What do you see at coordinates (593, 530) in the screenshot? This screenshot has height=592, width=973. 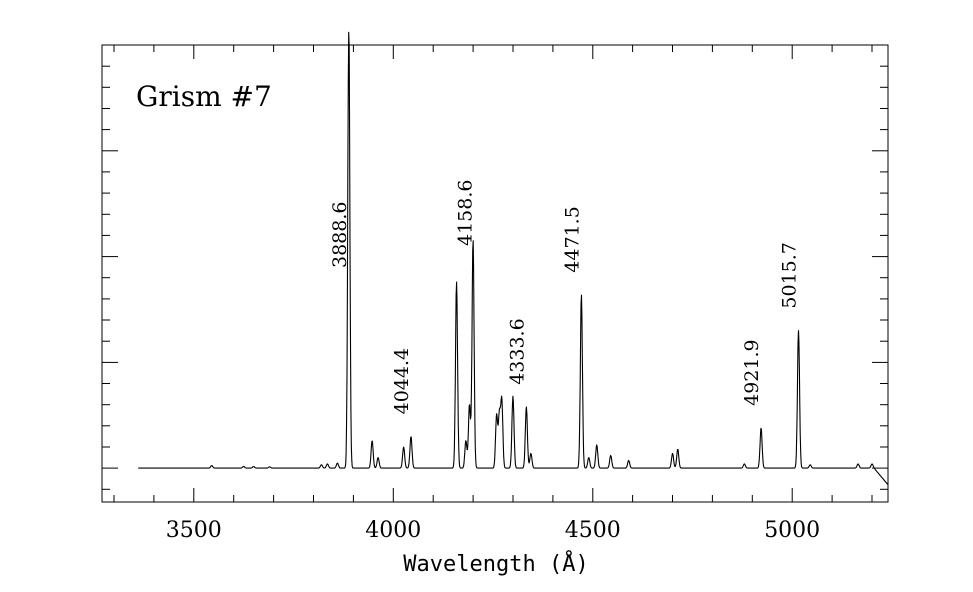 I see `x-tick-label: 4500` at bounding box center [593, 530].